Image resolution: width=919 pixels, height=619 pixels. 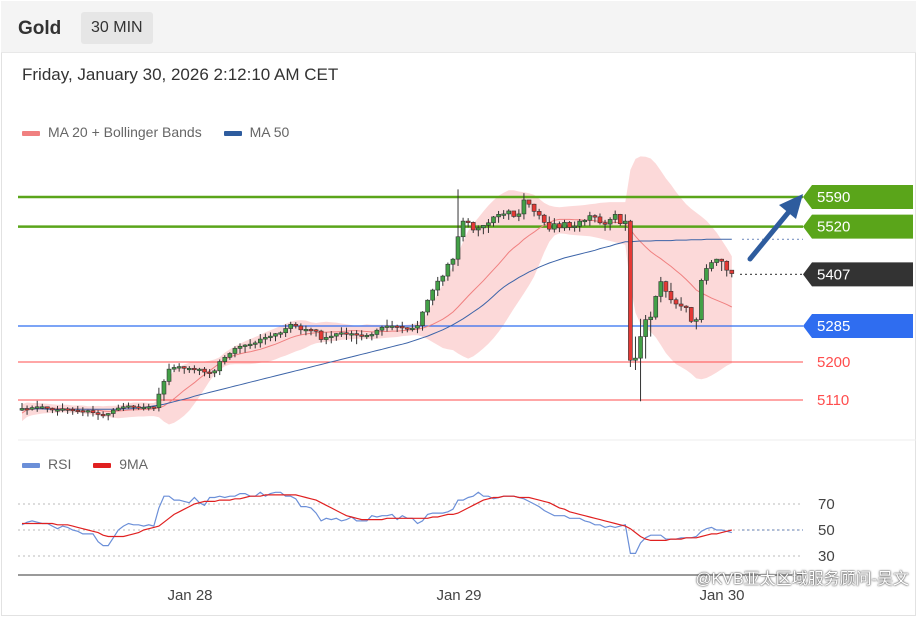 What do you see at coordinates (134, 464) in the screenshot?
I see `legend-label-9ma: 9MA` at bounding box center [134, 464].